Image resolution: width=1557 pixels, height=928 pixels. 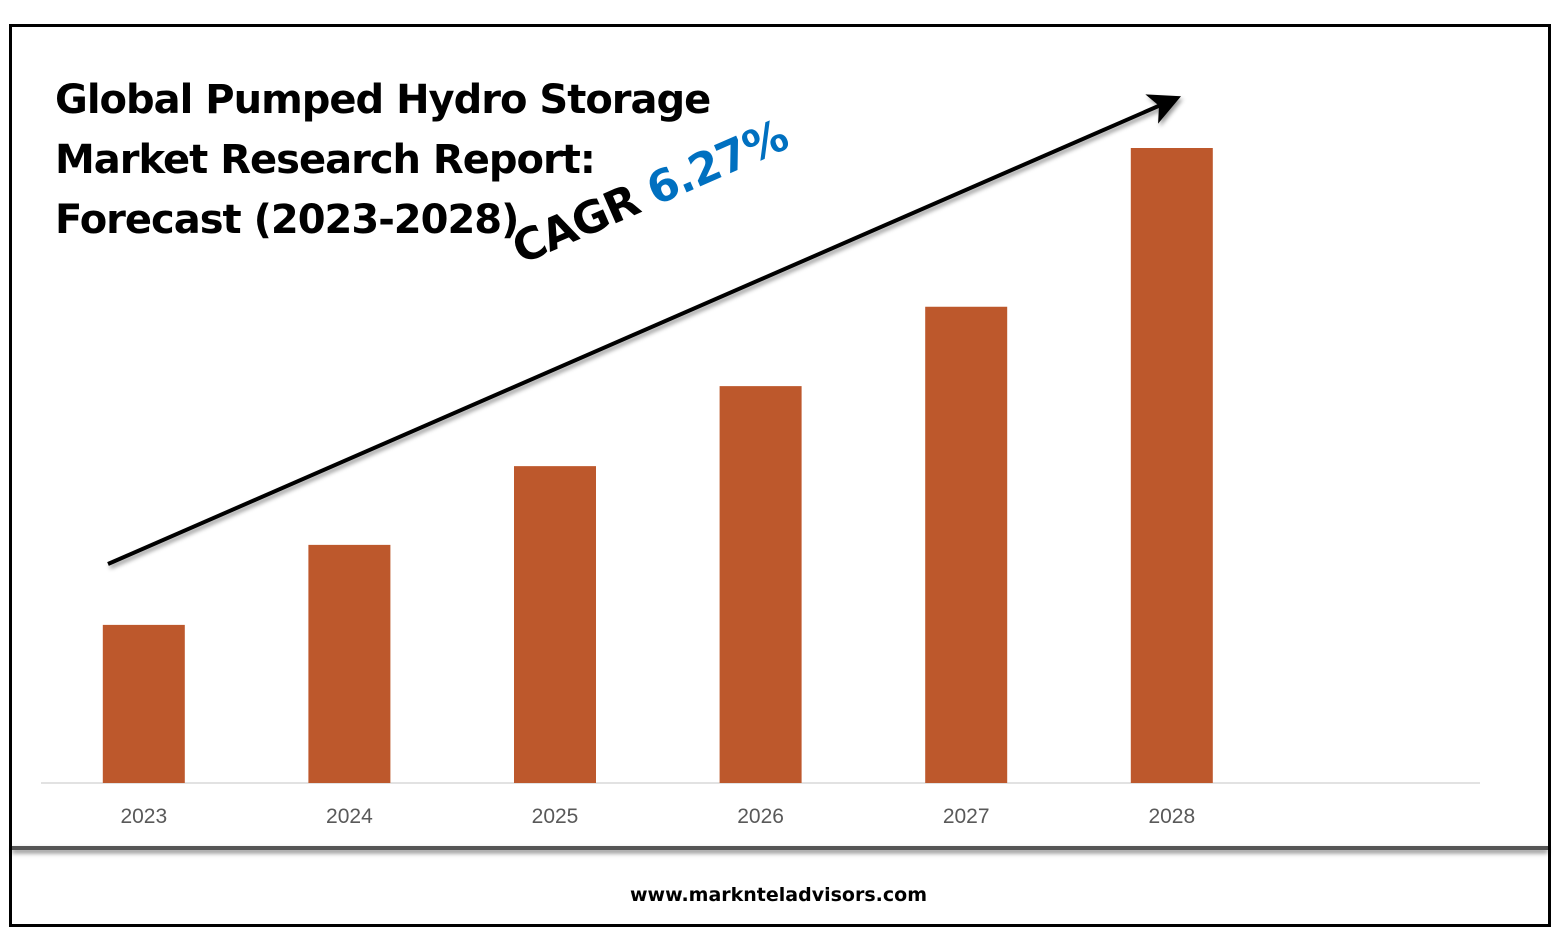 What do you see at coordinates (778, 895) in the screenshot?
I see `website-link: www.marknteladvisors.com` at bounding box center [778, 895].